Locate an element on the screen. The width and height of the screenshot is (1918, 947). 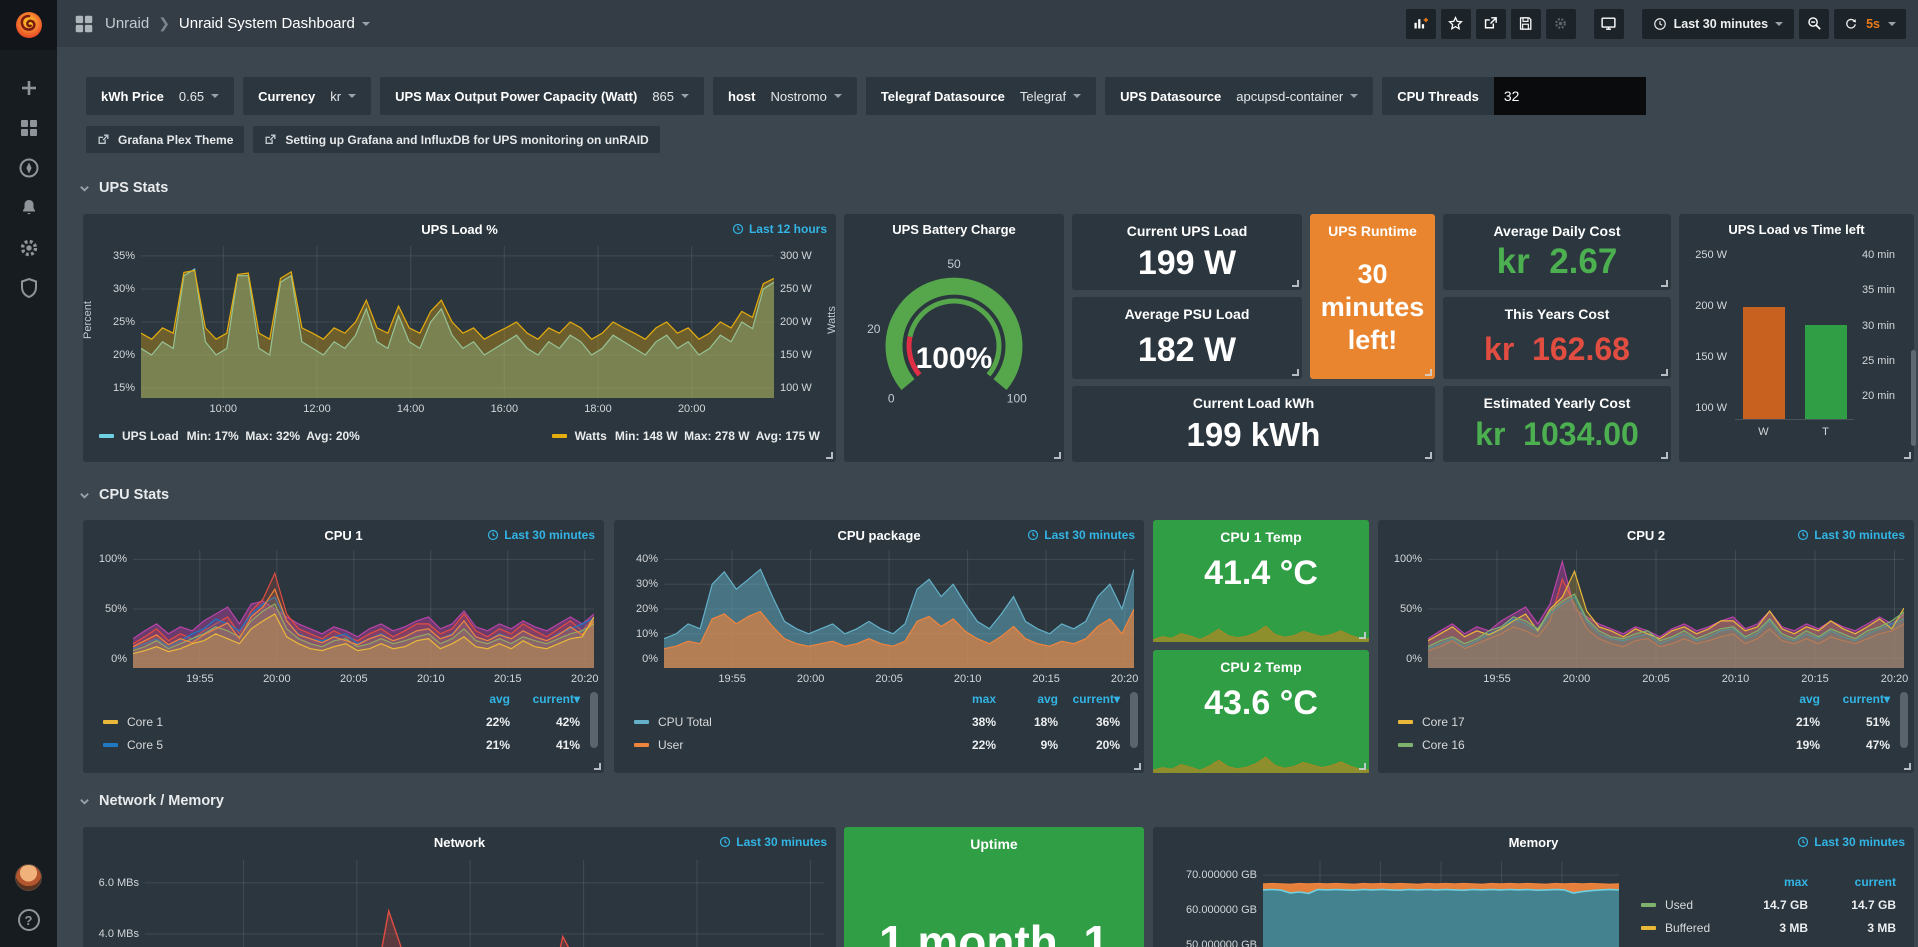
stat-title: Average PSU Load is located at coordinates (1187, 314).